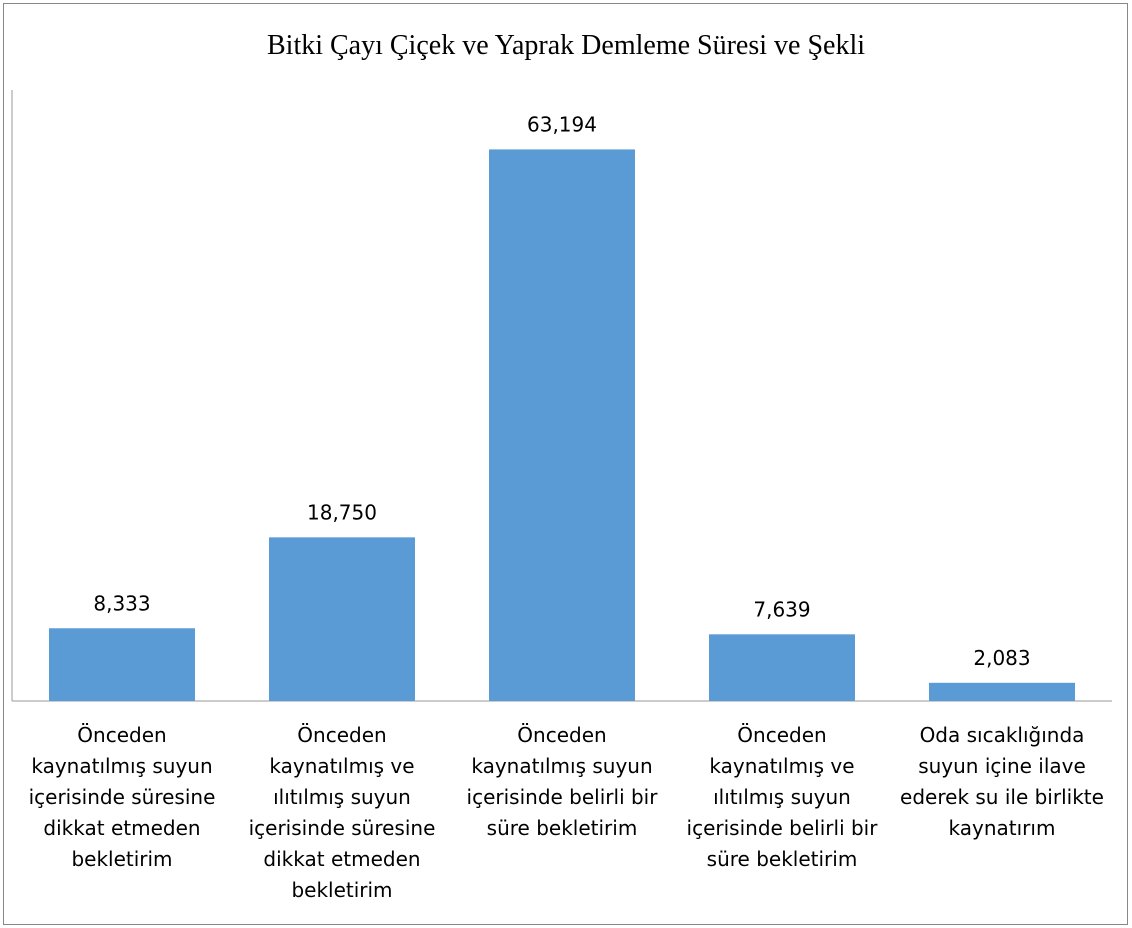 The height and width of the screenshot is (928, 1132). I want to click on data-label: 7,639, so click(781, 609).